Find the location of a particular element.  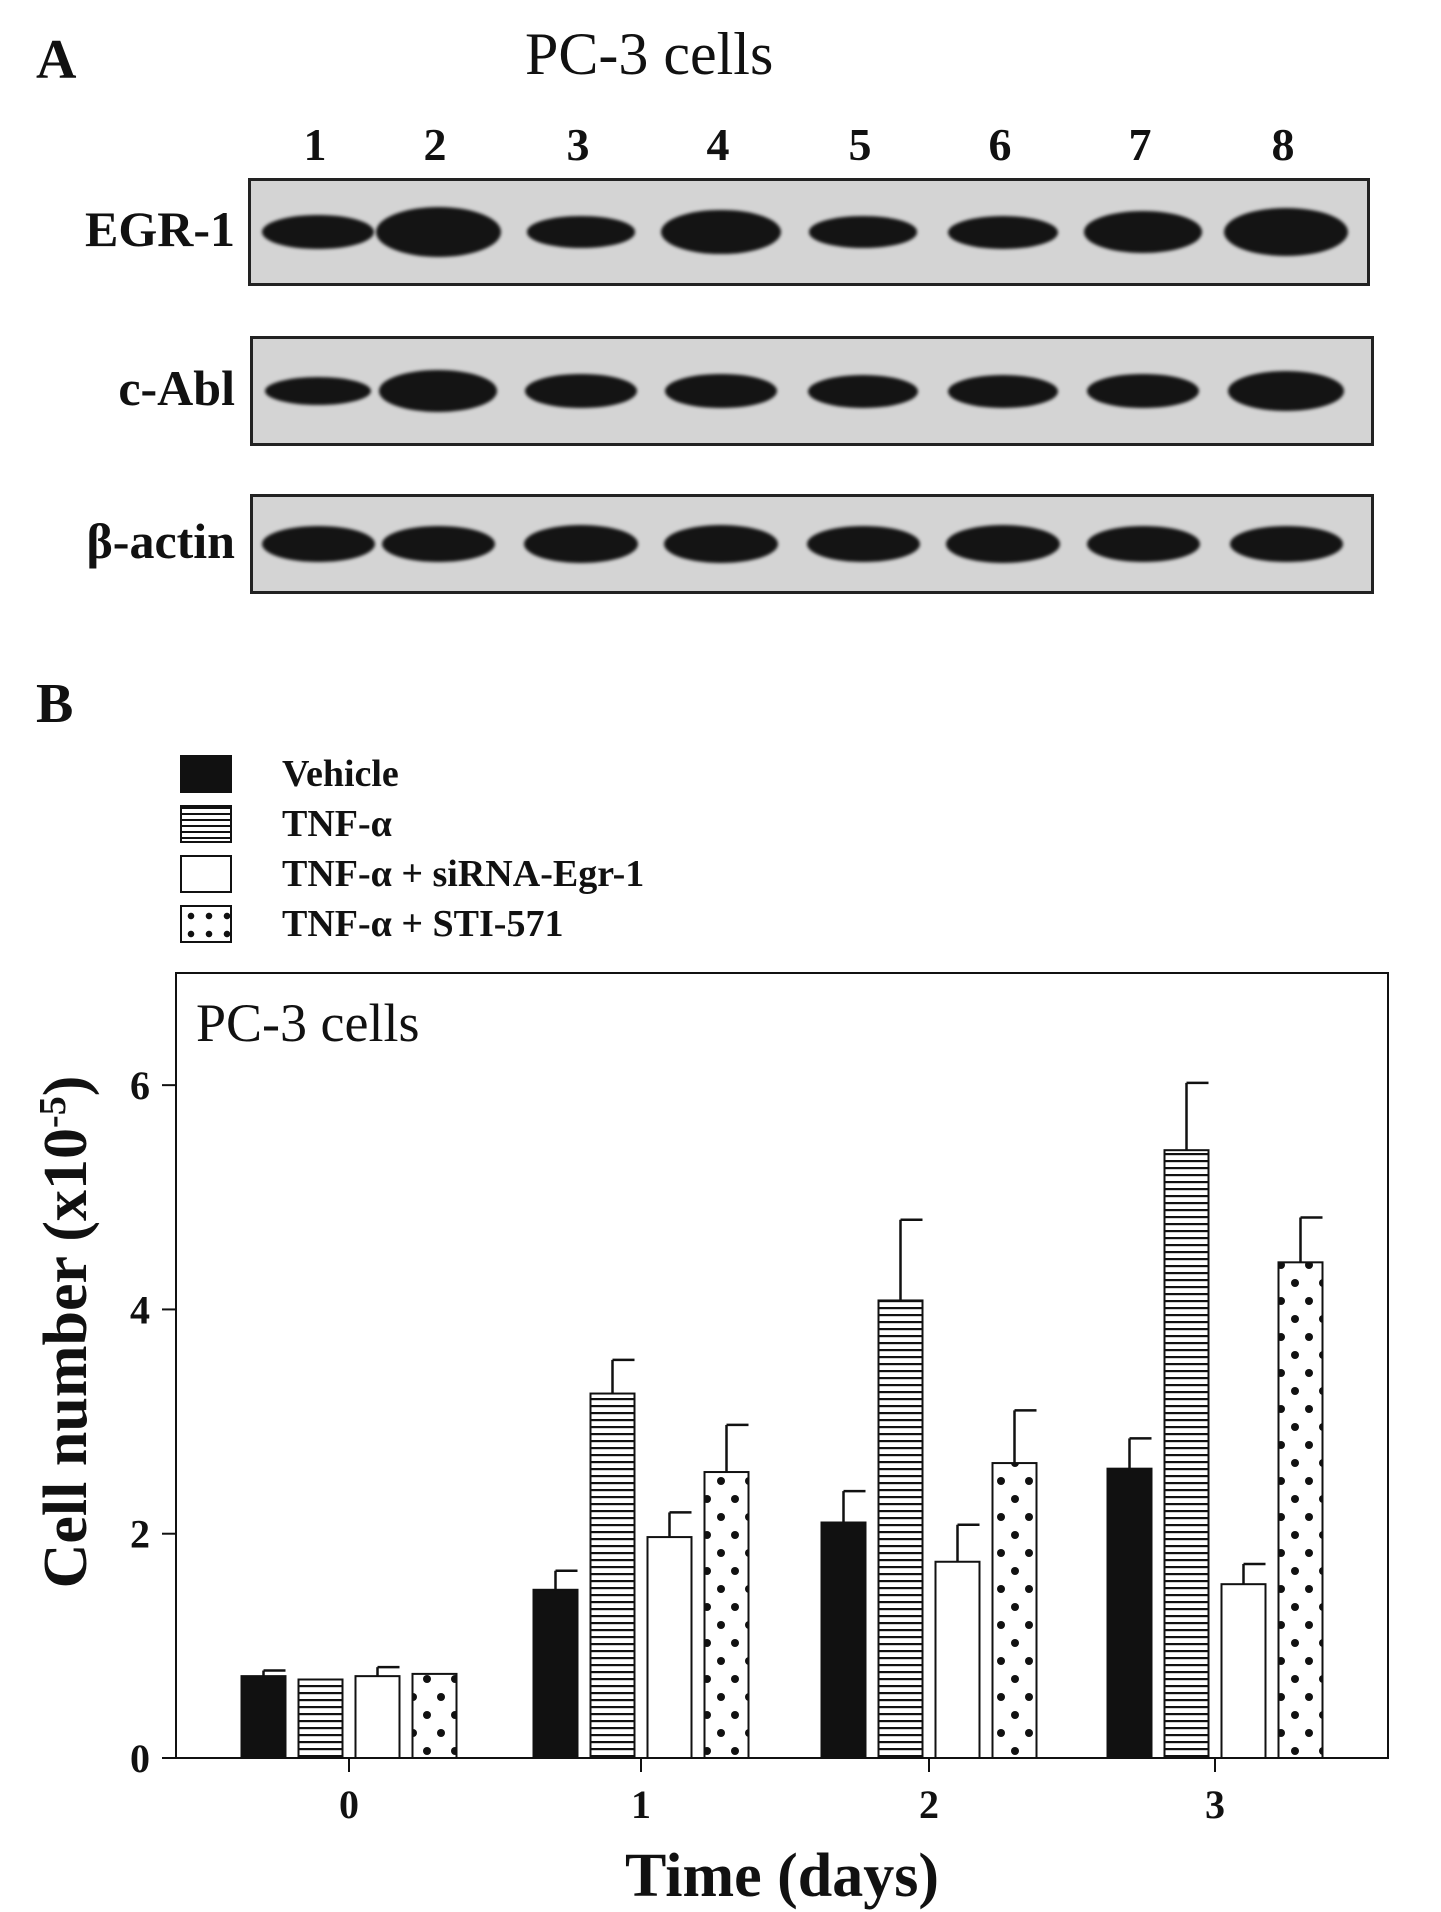

lane-number: 2 is located at coordinates (435, 144).